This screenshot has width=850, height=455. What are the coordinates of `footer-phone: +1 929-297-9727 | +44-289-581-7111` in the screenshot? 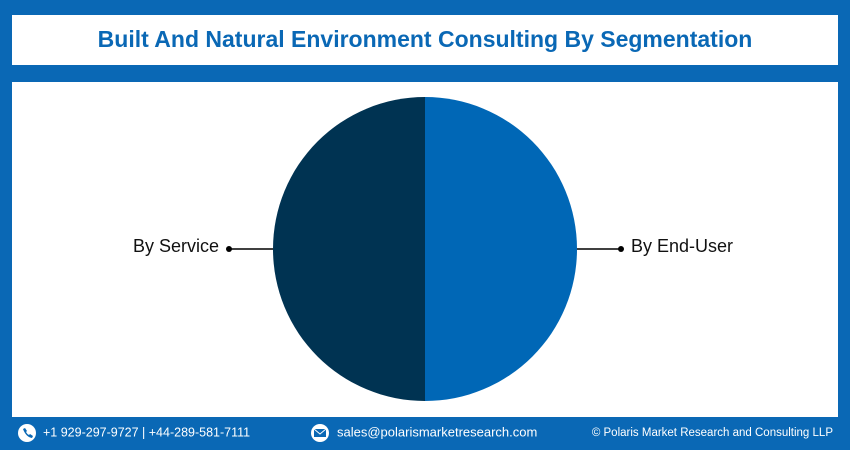 It's located at (146, 432).